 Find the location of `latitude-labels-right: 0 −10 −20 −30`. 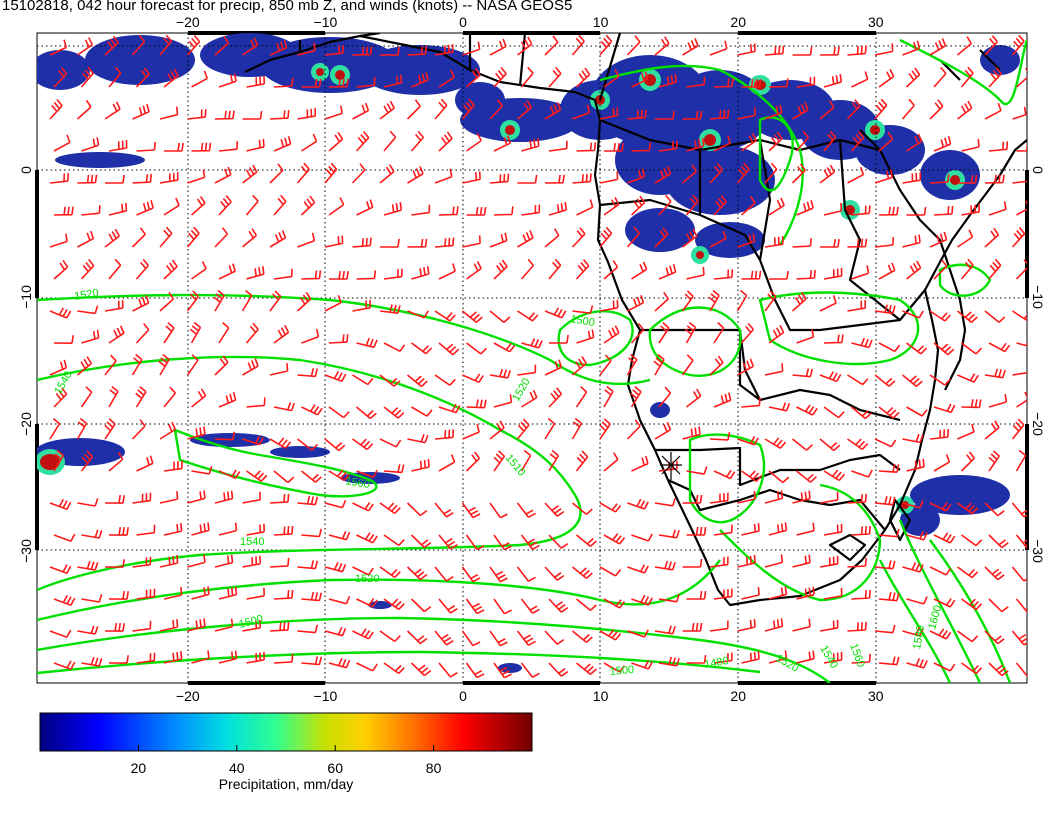

latitude-labels-right: 0 −10 −20 −30 is located at coordinates (1038, 364).